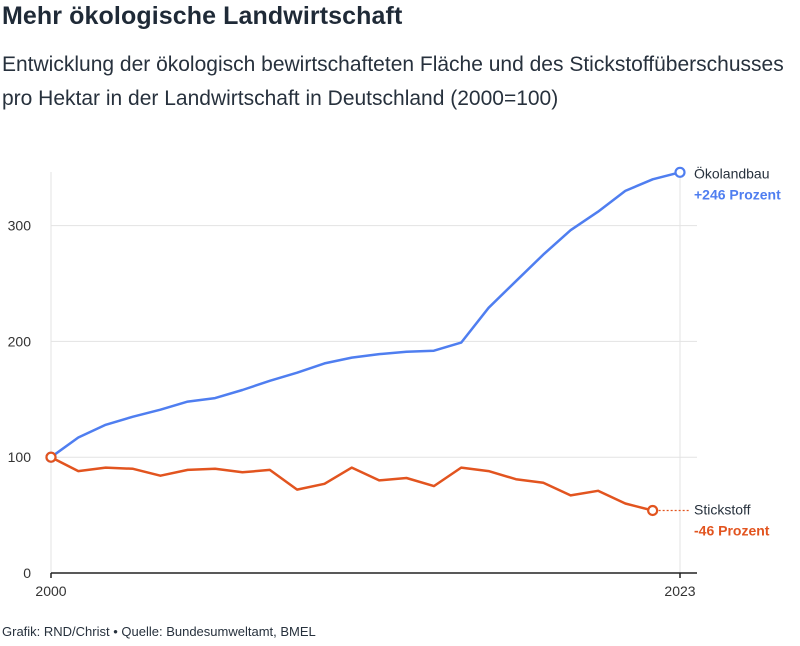  What do you see at coordinates (202, 16) in the screenshot?
I see `chart-title: Mehr ökologische Landwirtschaft` at bounding box center [202, 16].